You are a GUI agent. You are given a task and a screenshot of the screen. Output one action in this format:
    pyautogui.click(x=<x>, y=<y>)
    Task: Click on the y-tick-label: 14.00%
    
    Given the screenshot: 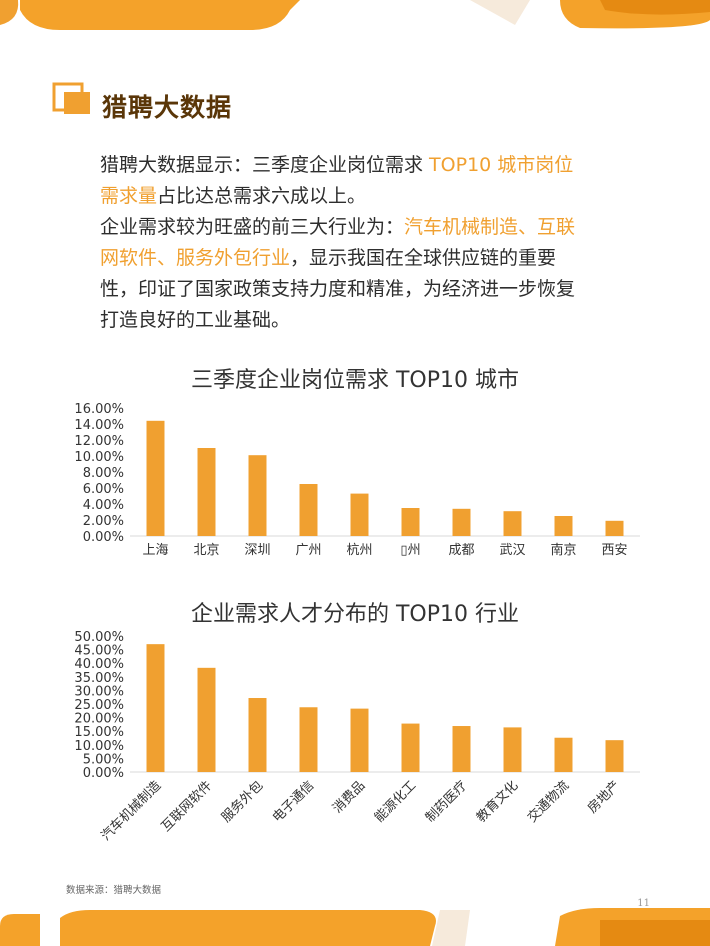 What is the action you would take?
    pyautogui.click(x=99, y=425)
    